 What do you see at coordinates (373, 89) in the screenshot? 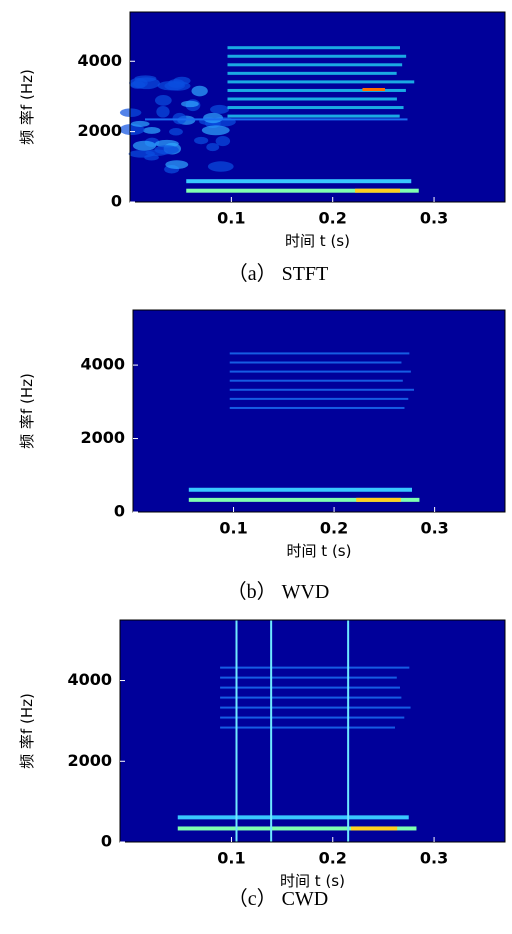
I see `peak` at bounding box center [373, 89].